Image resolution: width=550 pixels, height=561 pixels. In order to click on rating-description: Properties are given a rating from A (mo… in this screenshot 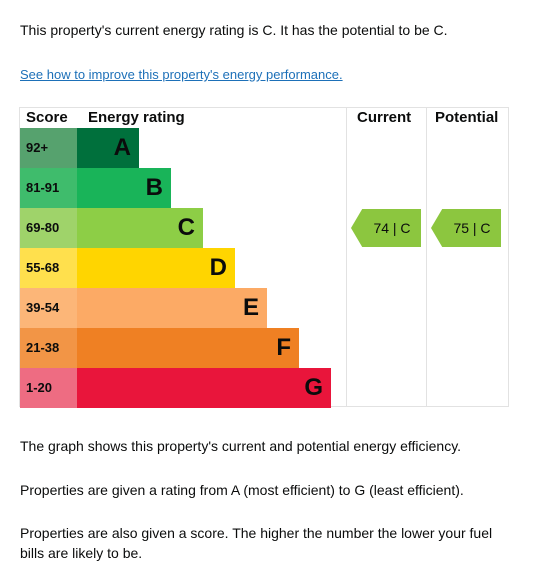, I will do `click(242, 490)`.